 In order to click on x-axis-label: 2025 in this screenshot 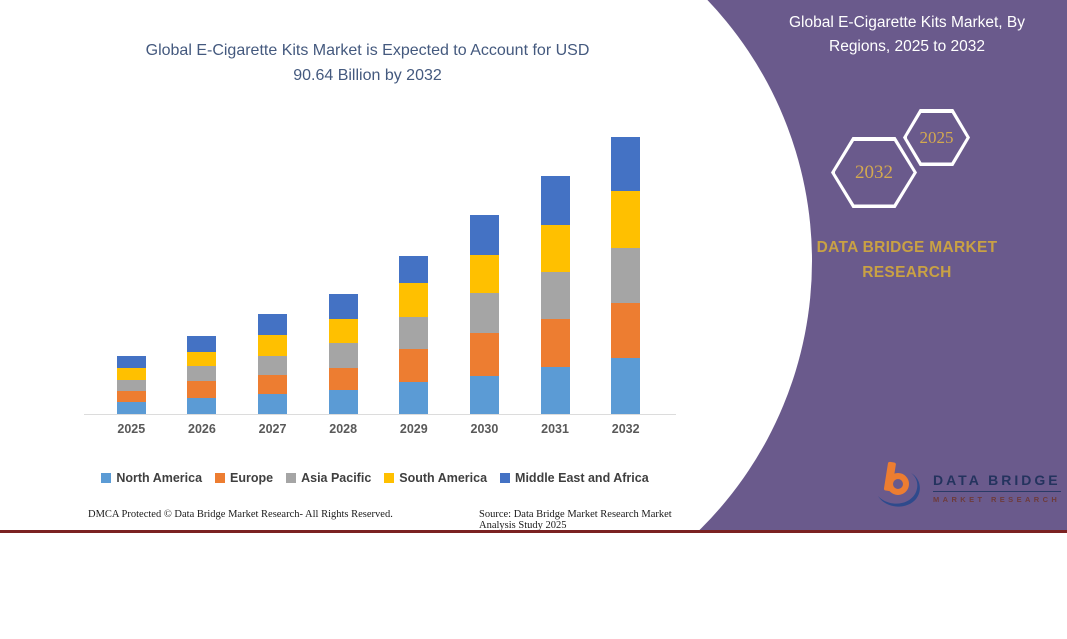, I will do `click(131, 429)`.